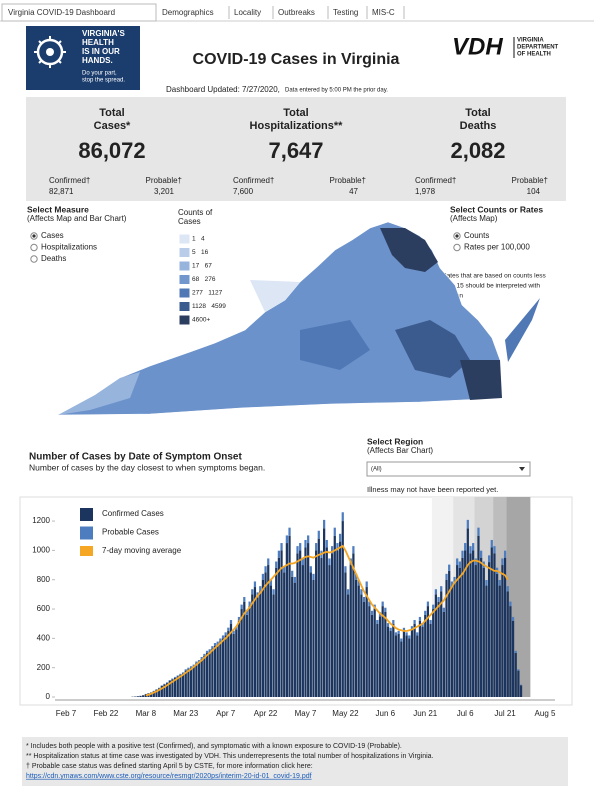  What do you see at coordinates (103, 81) in the screenshot?
I see `logo-tagline: stop the spread.` at bounding box center [103, 81].